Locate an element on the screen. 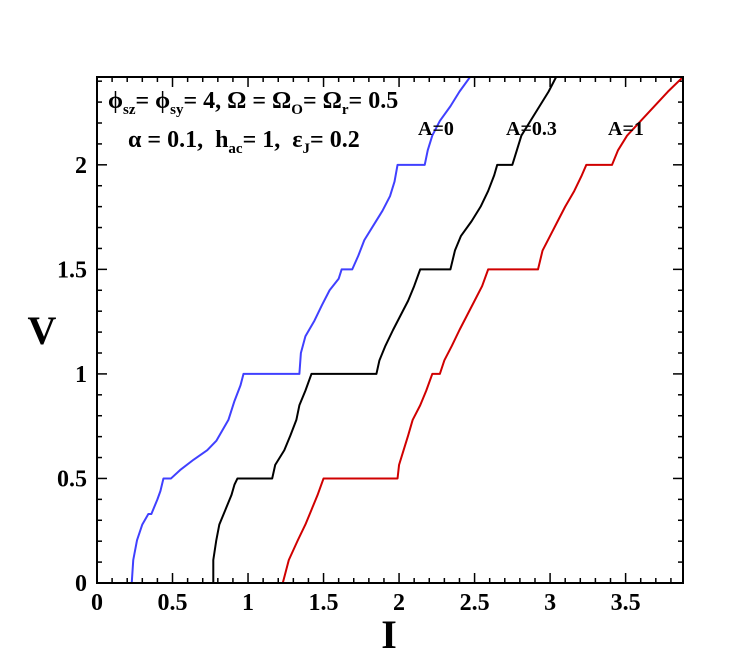 Image resolution: width=747 pixels, height=671 pixels. y-tick-label: 0.5 is located at coordinates (72, 479).